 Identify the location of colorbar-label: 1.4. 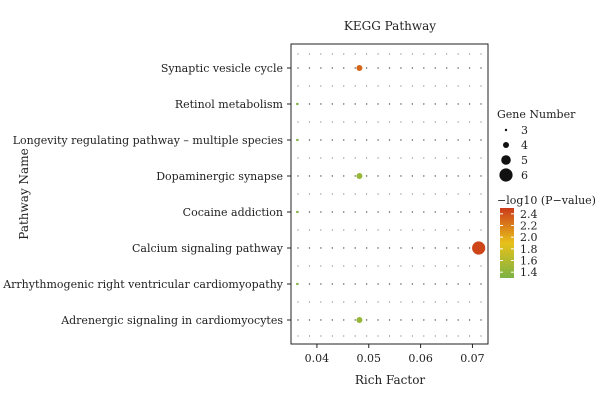
(529, 272).